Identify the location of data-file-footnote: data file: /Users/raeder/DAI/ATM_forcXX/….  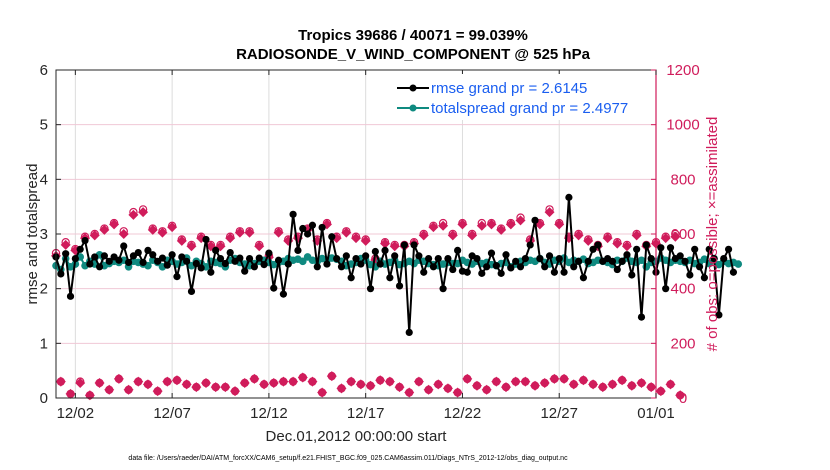
(348, 458).